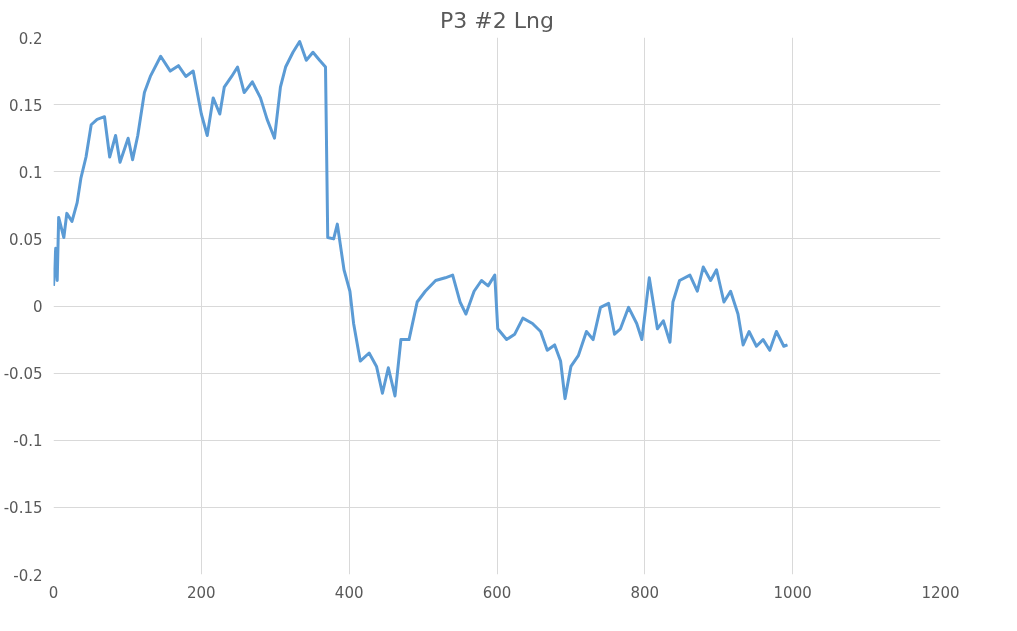 The image size is (1017, 631). What do you see at coordinates (26, 239) in the screenshot?
I see `y-tick-label: 0.05` at bounding box center [26, 239].